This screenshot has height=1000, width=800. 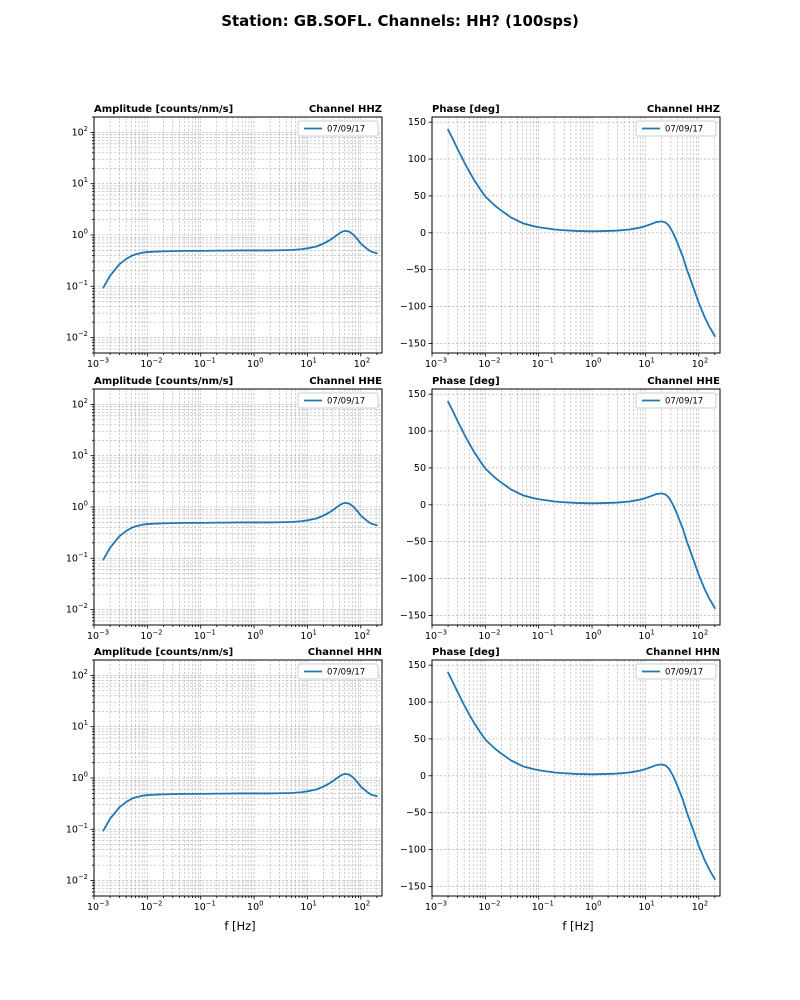 I want to click on svg-text: 0, so click(x=423, y=776).